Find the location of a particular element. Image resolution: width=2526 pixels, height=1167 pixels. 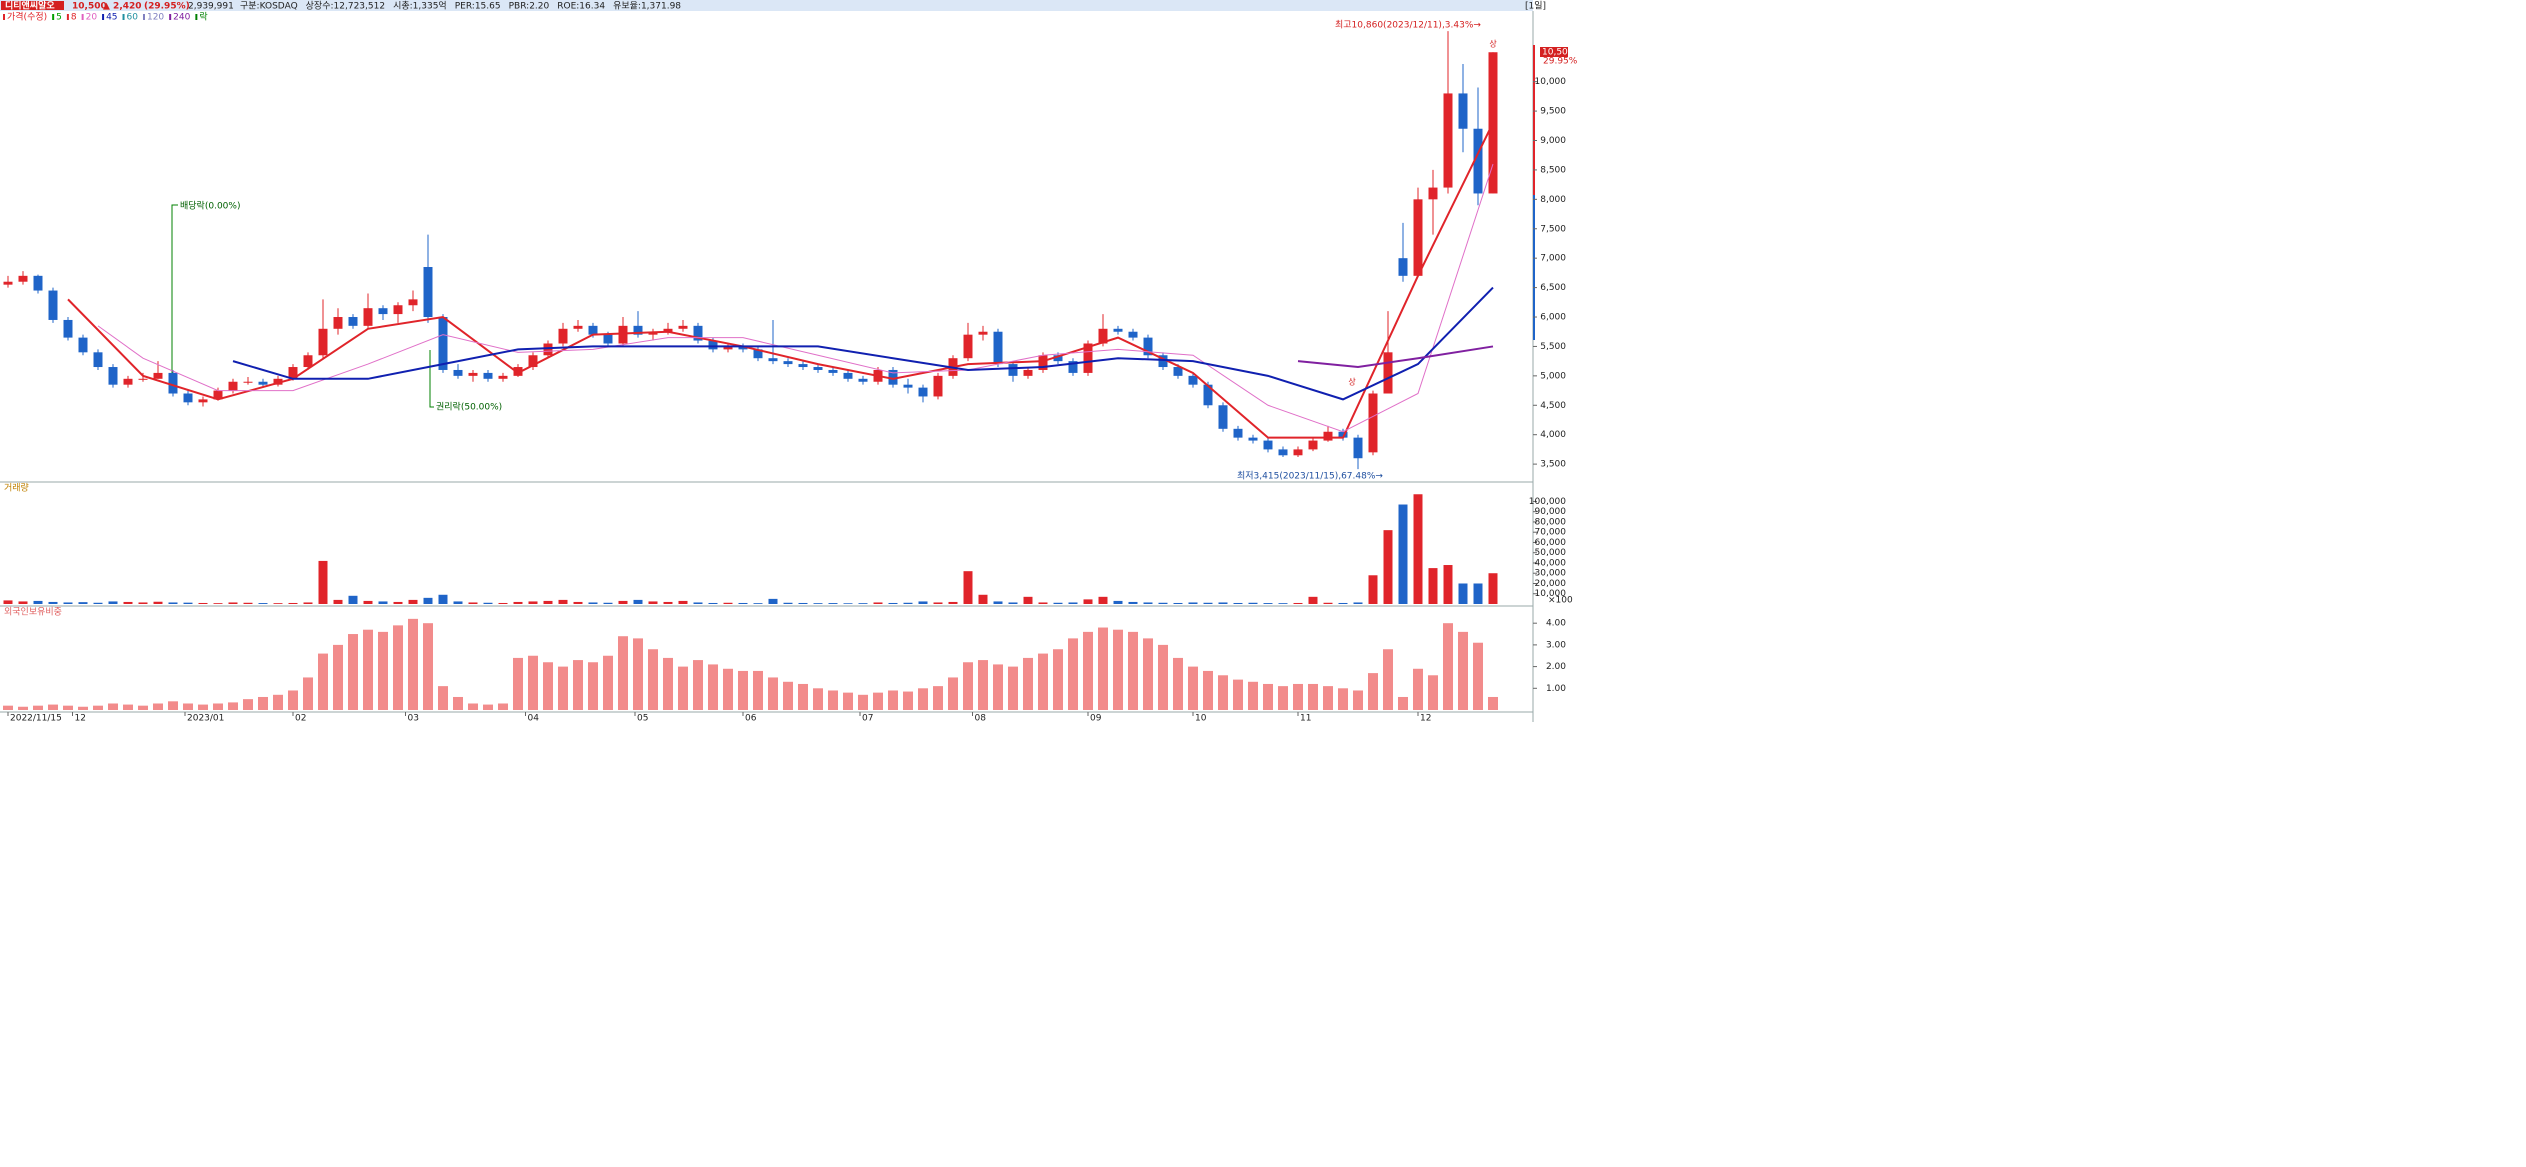

y-tick-label: 30,000 is located at coordinates (1551, 574).